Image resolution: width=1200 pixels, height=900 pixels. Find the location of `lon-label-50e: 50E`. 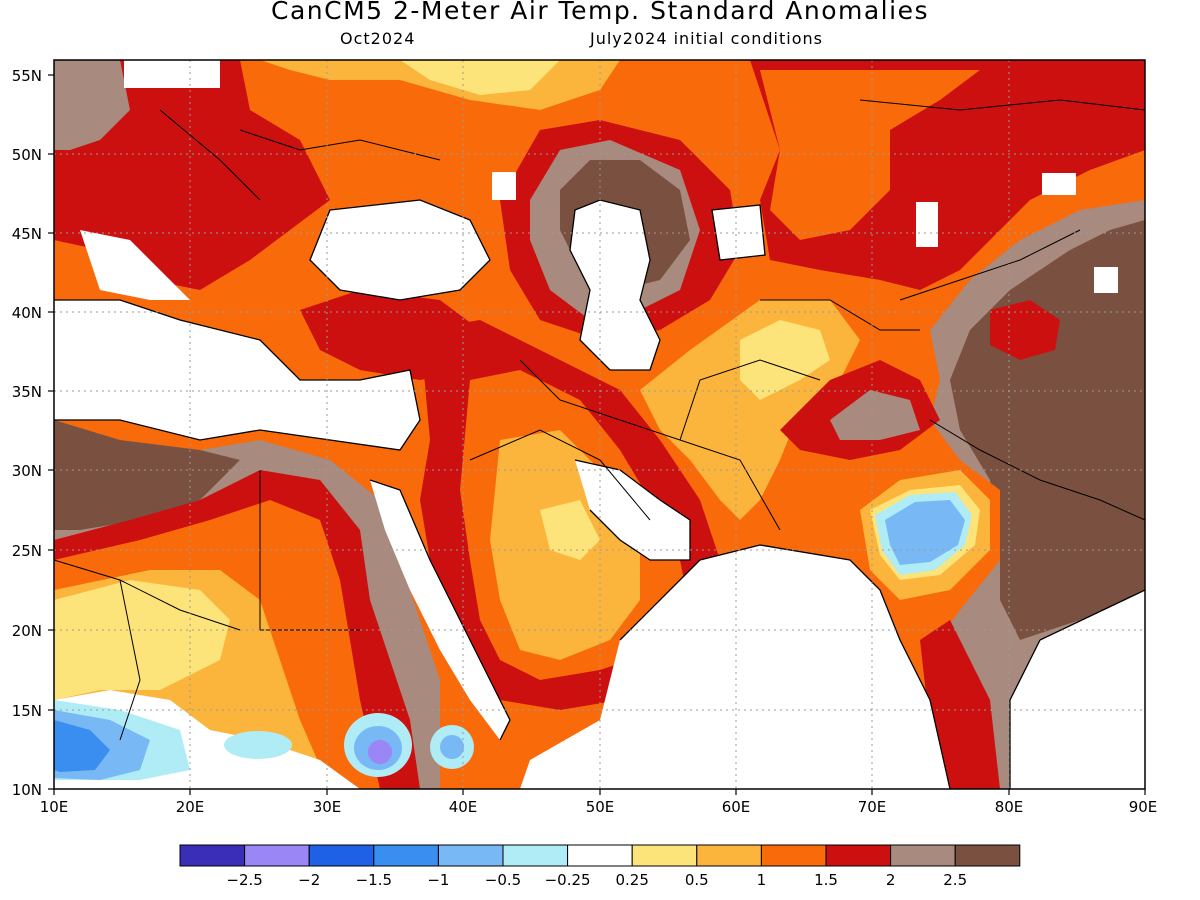

lon-label-50e: 50E is located at coordinates (600, 807).